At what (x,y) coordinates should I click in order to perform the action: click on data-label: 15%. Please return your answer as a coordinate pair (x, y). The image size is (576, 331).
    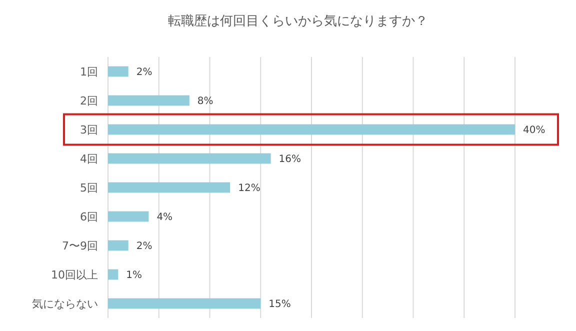
    Looking at the image, I should click on (279, 304).